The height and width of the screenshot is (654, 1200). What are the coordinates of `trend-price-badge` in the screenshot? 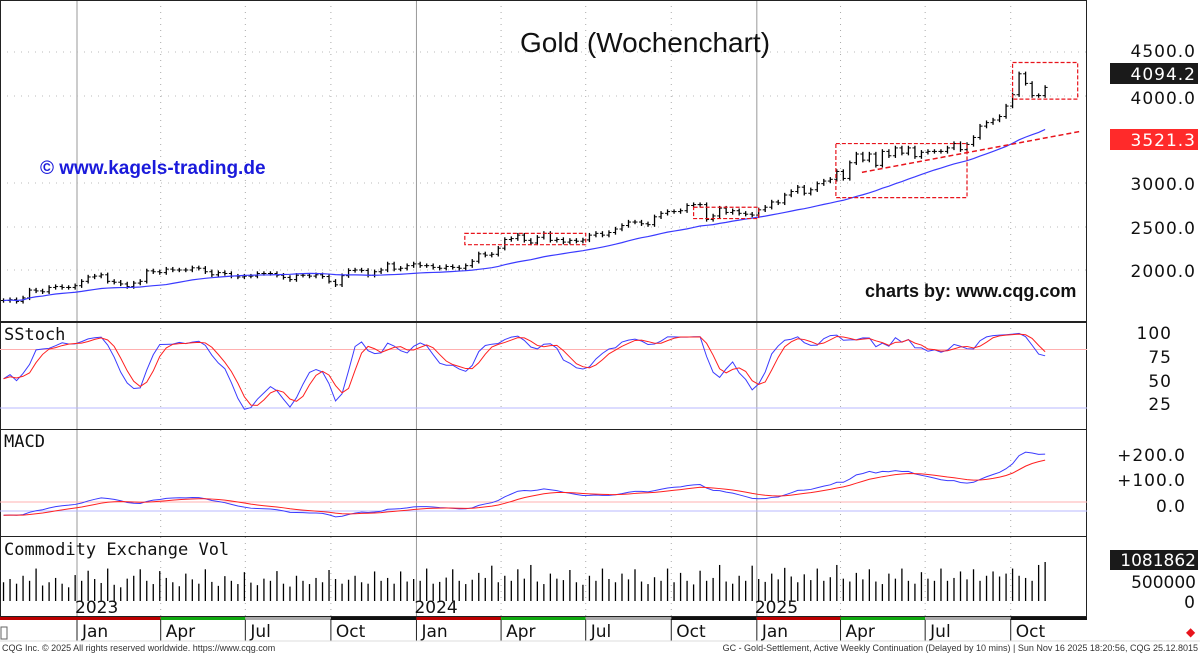 It's located at (1154, 139).